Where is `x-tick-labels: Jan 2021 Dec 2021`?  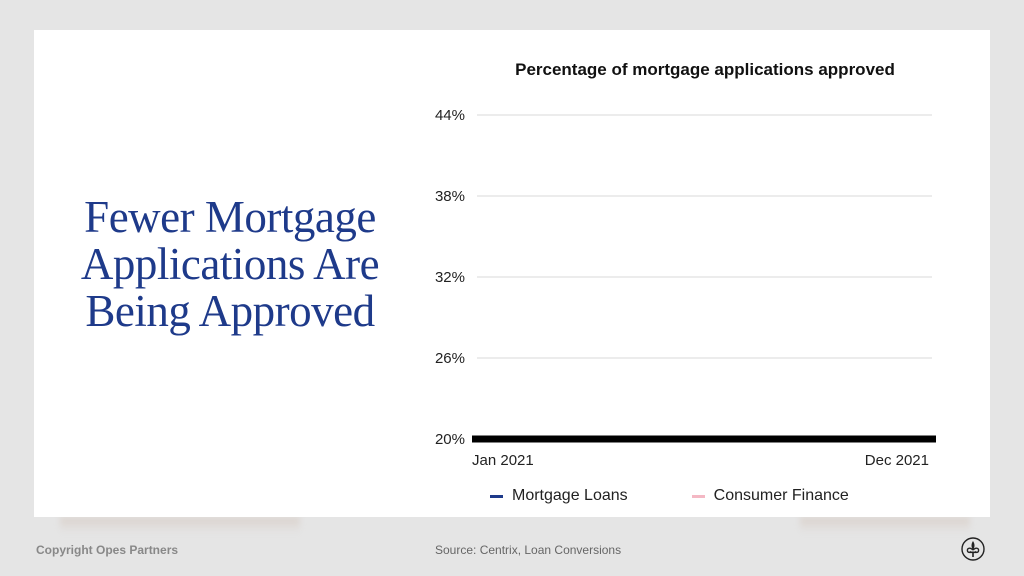 x-tick-labels: Jan 2021 Dec 2021 is located at coordinates (700, 460).